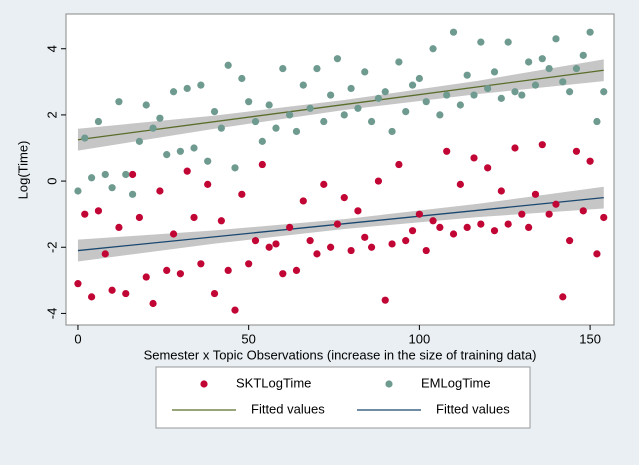 The image size is (639, 465). What do you see at coordinates (273, 382) in the screenshot?
I see `legend-label: SKTLogTime` at bounding box center [273, 382].